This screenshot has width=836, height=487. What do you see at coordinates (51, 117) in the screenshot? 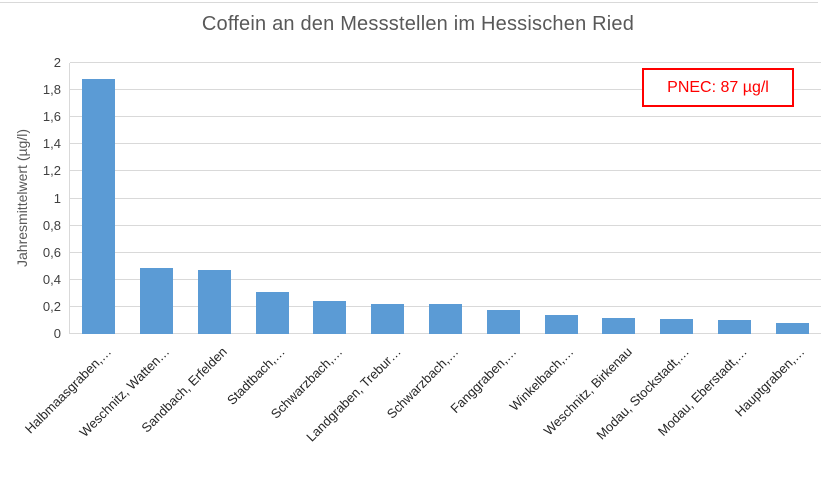
I see `y-axis-tick-label: 1,6` at bounding box center [51, 117].